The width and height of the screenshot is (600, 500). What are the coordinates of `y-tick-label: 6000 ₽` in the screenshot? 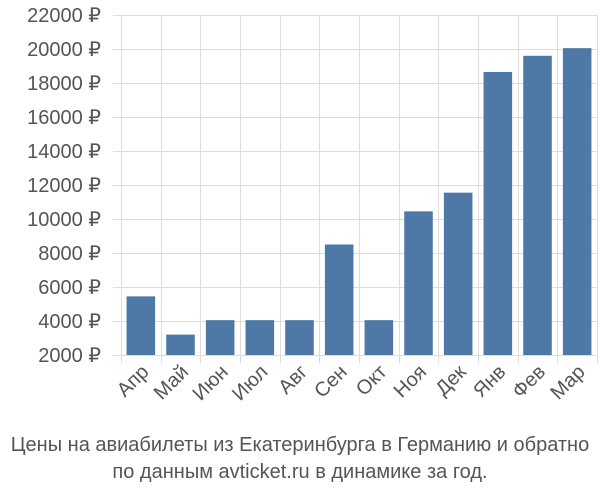 It's located at (69, 288).